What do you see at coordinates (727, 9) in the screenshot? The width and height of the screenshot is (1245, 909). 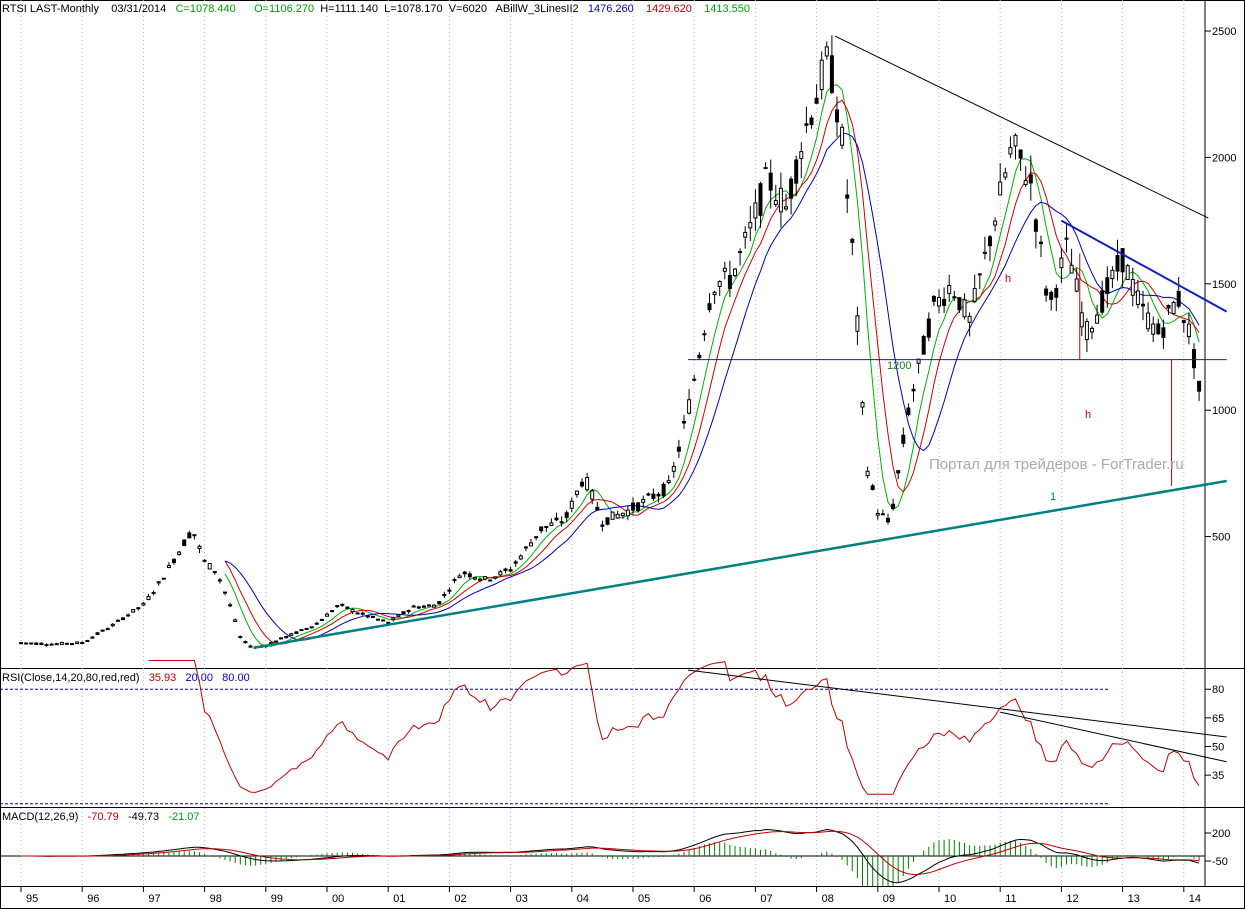 I see `ind-green-value: 1413.550` at bounding box center [727, 9].